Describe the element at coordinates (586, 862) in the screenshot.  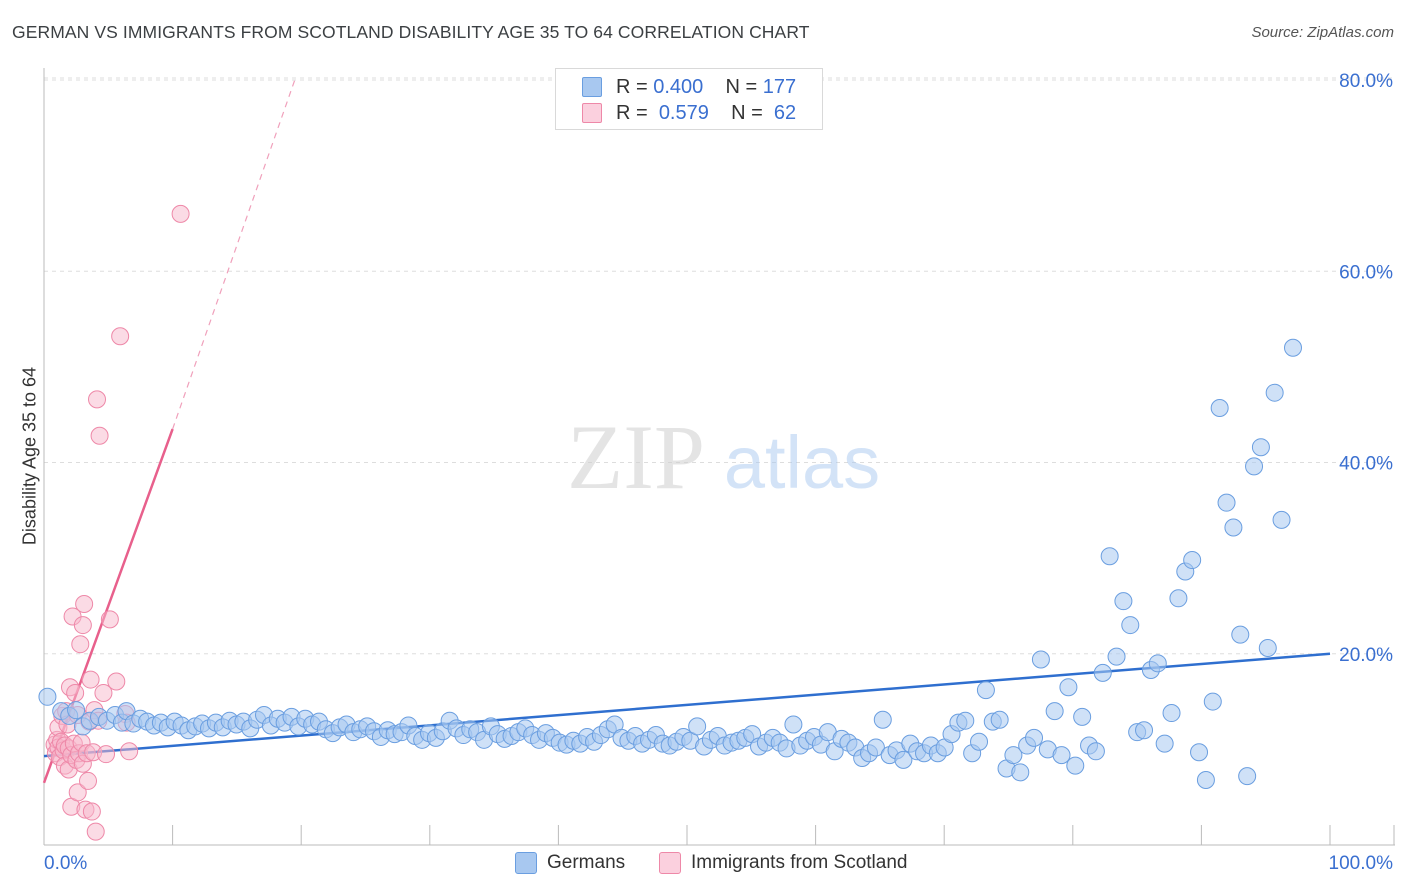
I see `bottom-label-germans: Germans` at that location.